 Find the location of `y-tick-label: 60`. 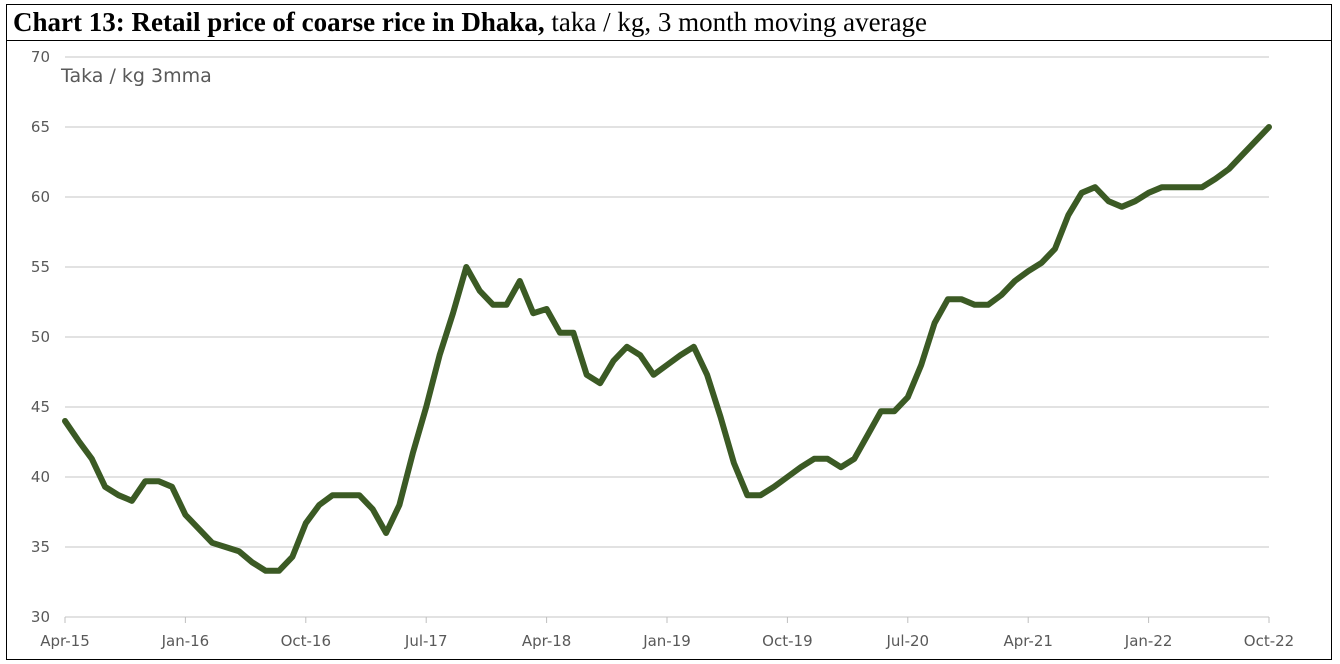

y-tick-label: 60 is located at coordinates (40, 197).